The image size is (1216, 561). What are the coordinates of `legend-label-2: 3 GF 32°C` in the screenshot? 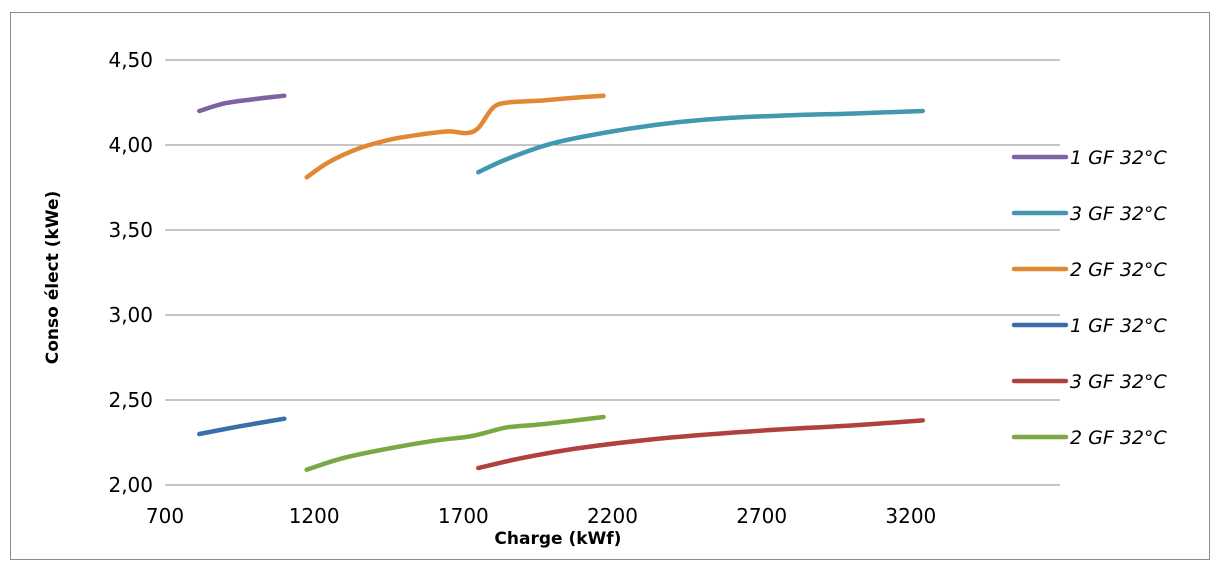 It's located at (1118, 214).